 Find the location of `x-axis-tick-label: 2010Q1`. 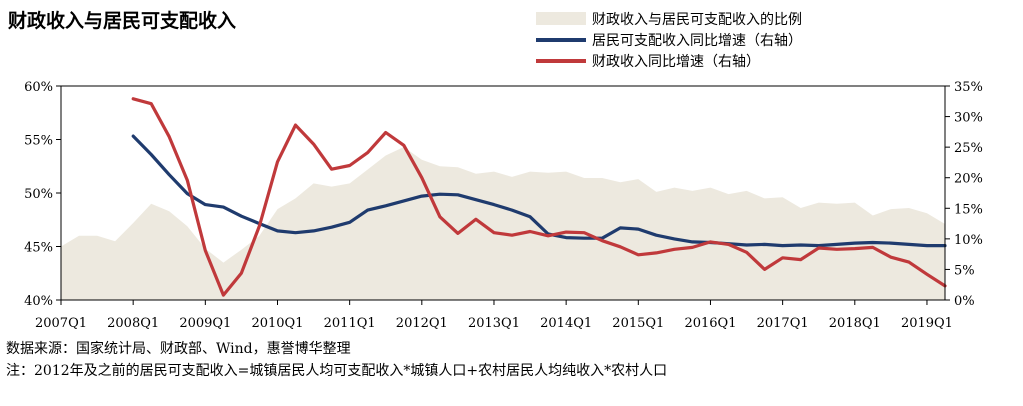

x-axis-tick-label: 2010Q1 is located at coordinates (277, 323).